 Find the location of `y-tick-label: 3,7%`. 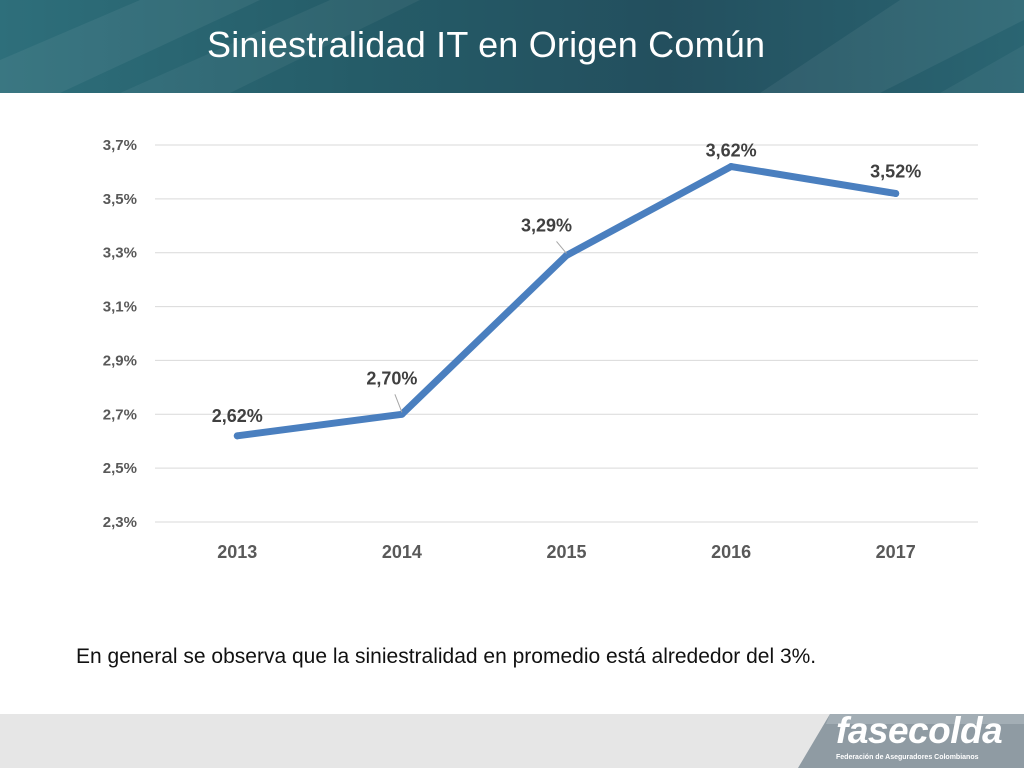

y-tick-label: 3,7% is located at coordinates (120, 145).